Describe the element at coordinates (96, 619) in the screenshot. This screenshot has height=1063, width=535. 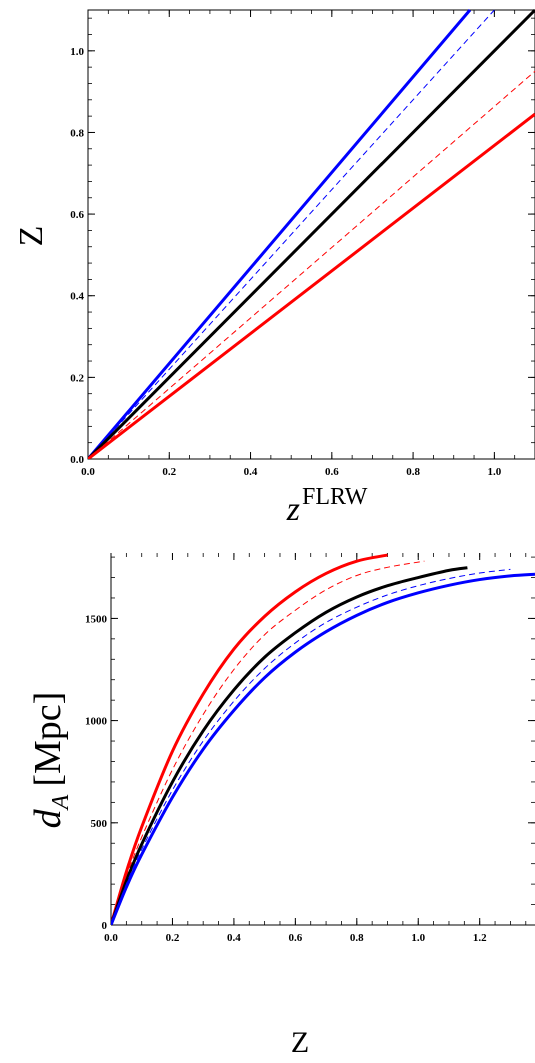
I see `y-tick-label: 1500` at that location.